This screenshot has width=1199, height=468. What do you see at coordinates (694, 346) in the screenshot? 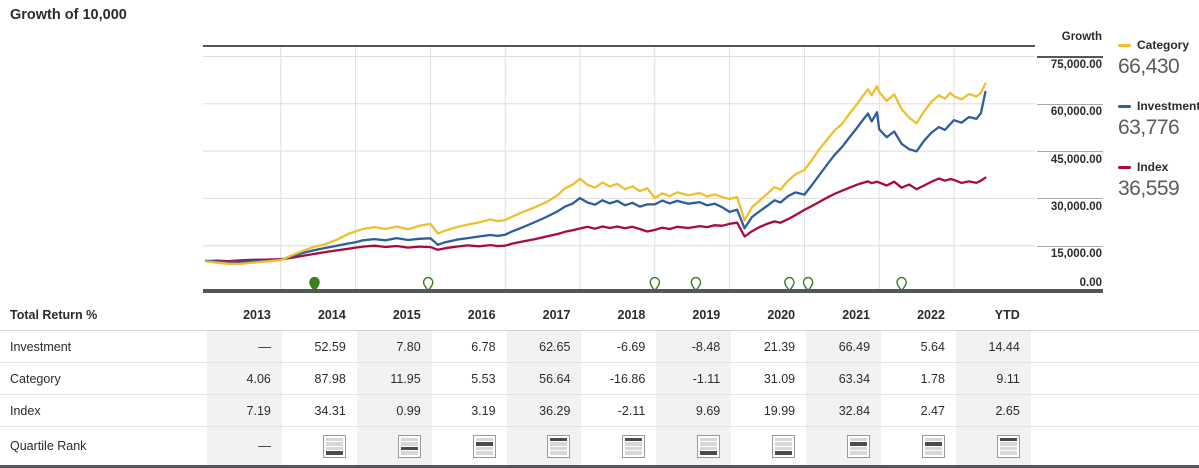
I see `table-cell: -8.48` at bounding box center [694, 346].